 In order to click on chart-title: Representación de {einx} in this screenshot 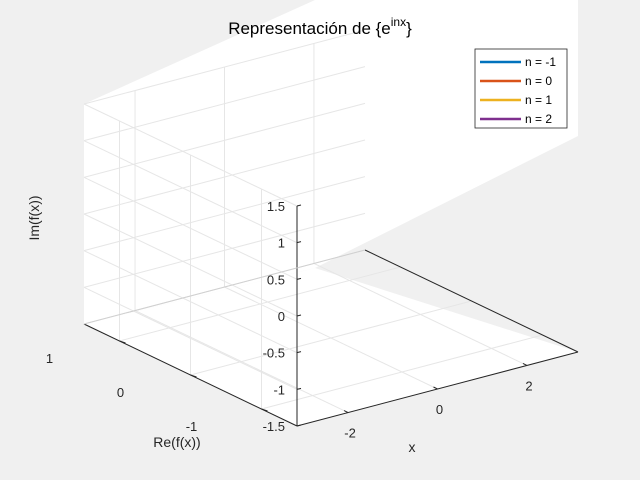, I will do `click(320, 26)`.